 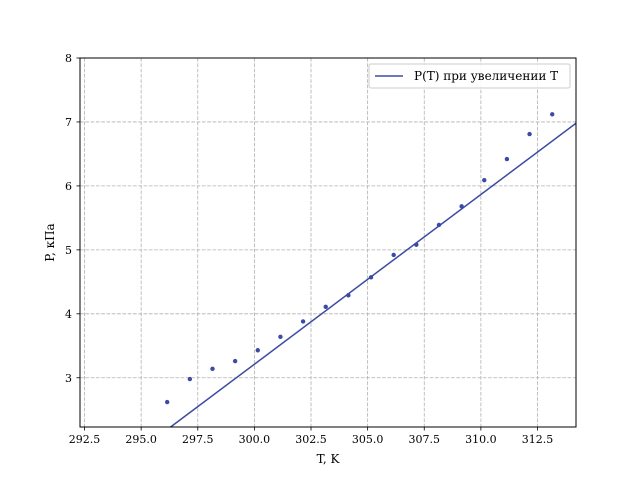 What do you see at coordinates (486, 76) in the screenshot?
I see `legend-entry-label: P(T) при увеличении T` at bounding box center [486, 76].